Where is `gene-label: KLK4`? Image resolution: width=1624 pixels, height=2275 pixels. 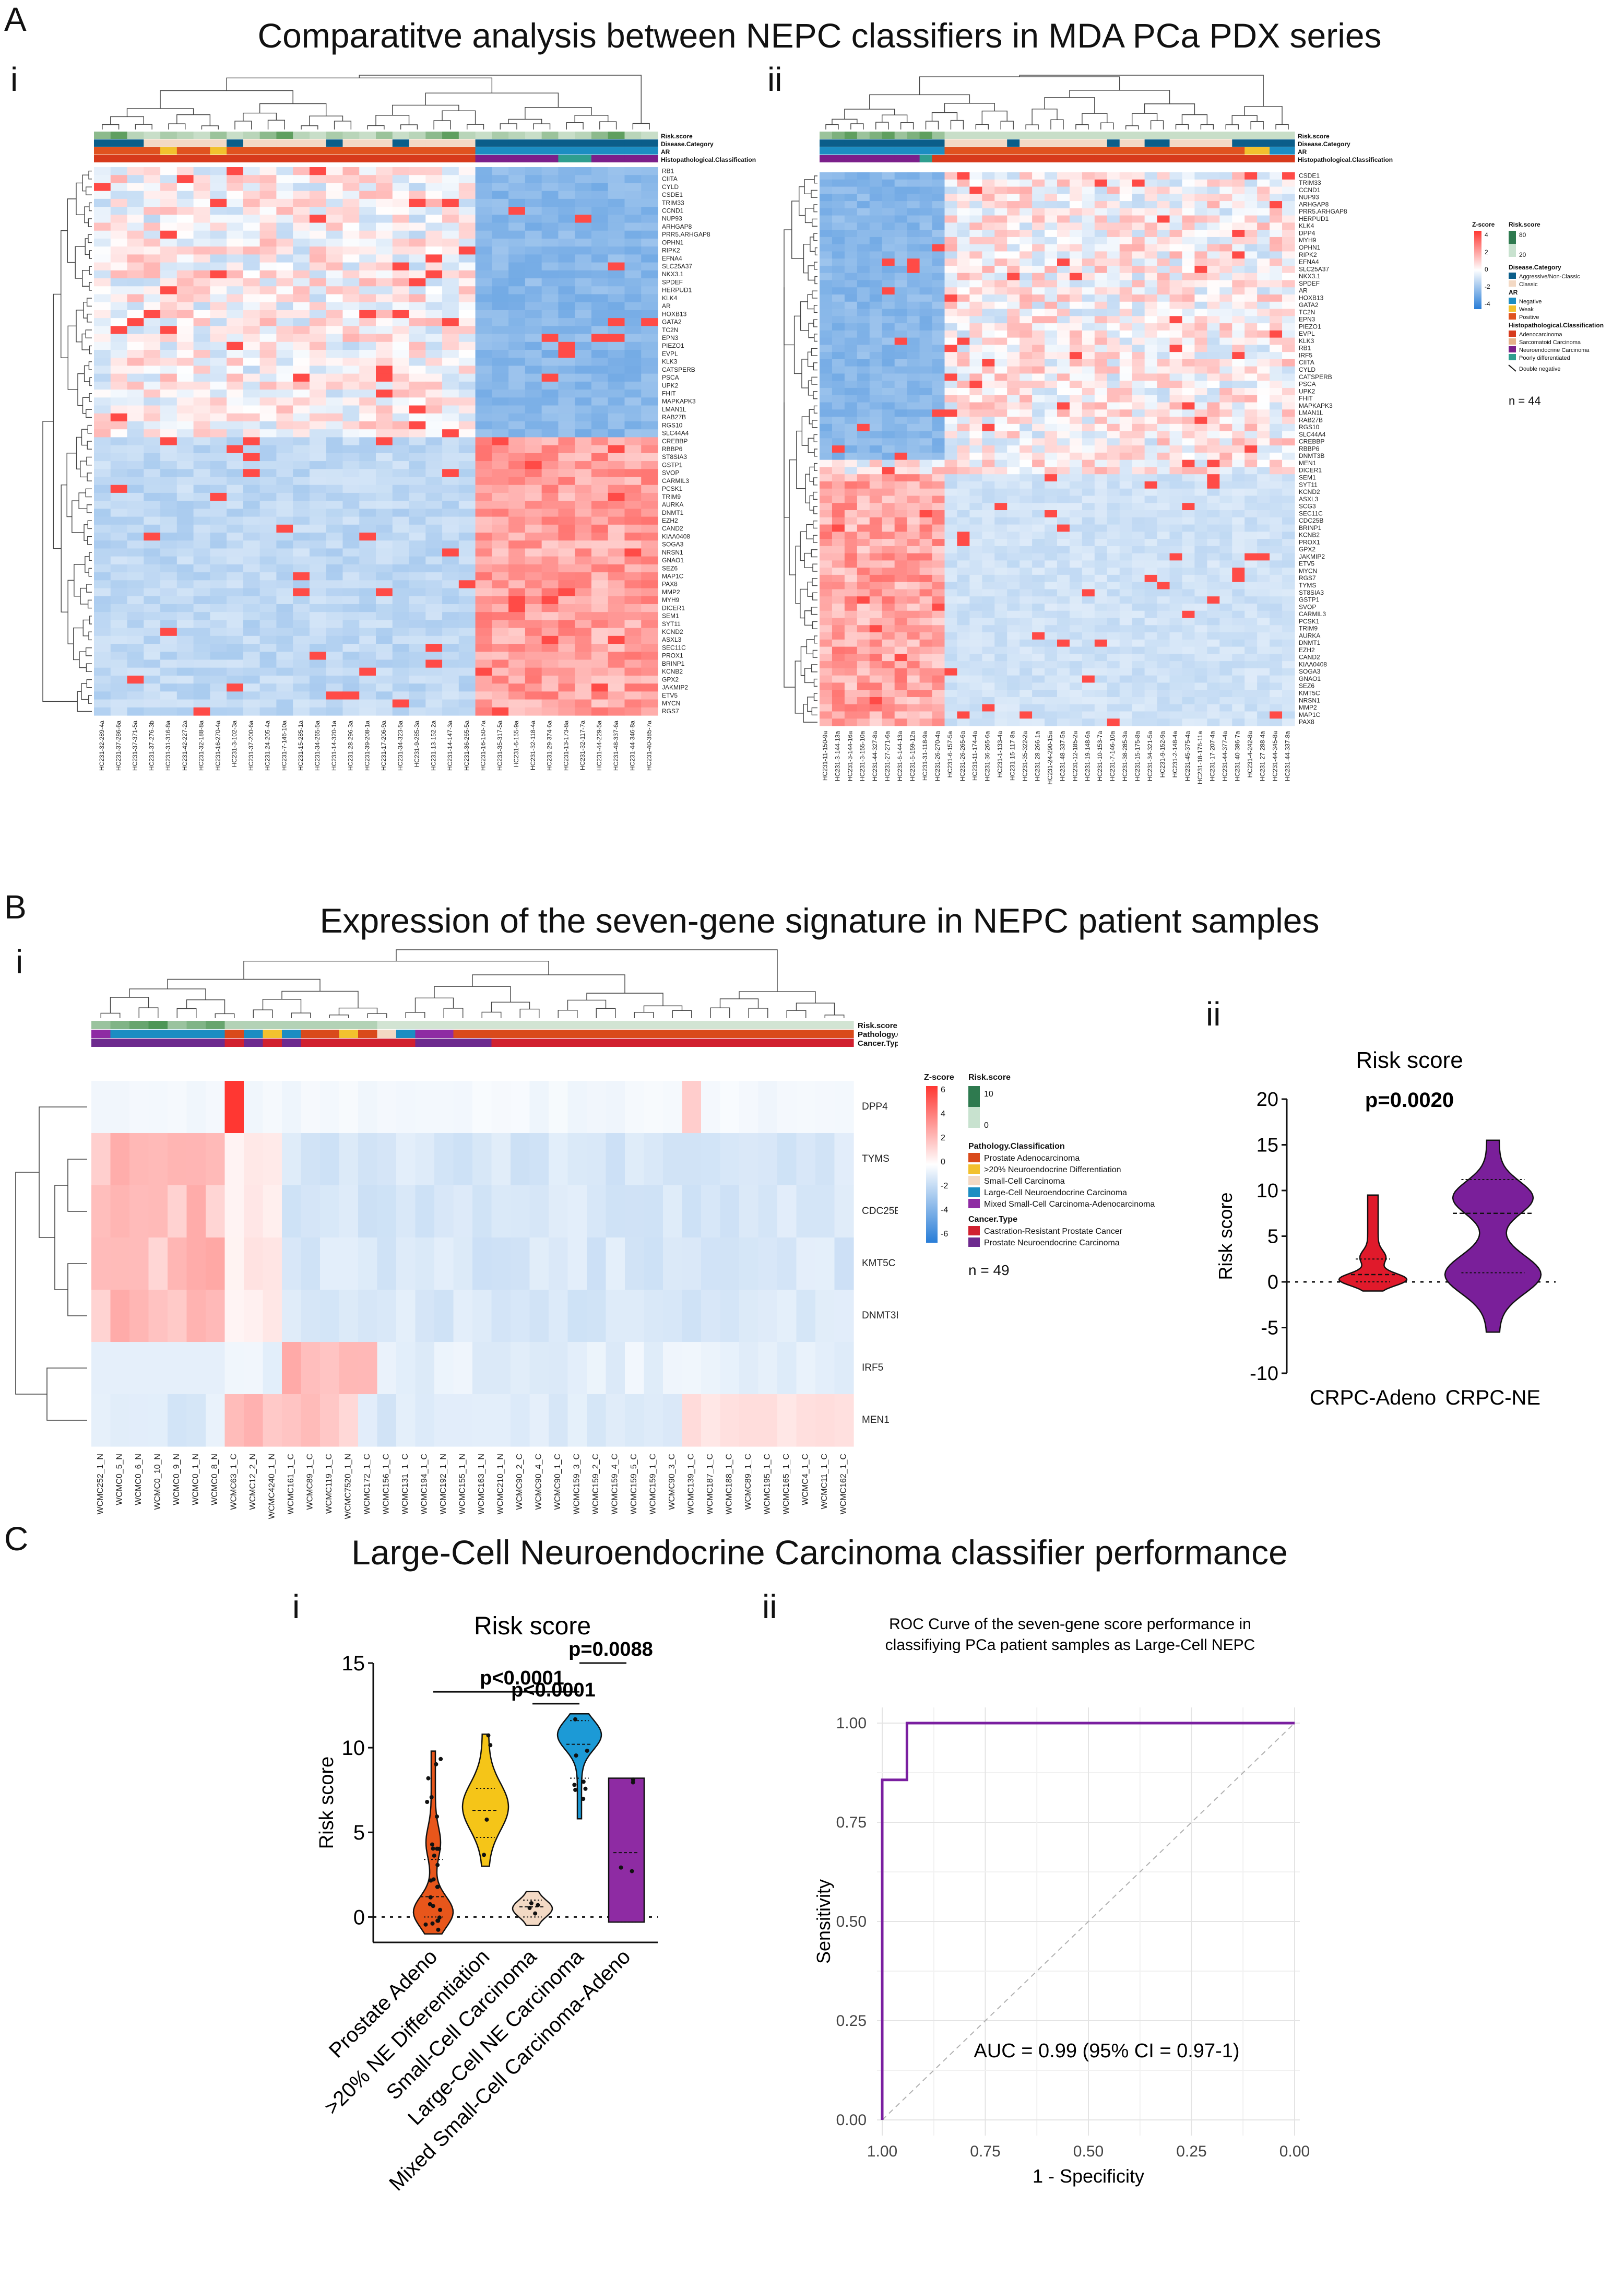 gene-label: KLK4 is located at coordinates (670, 298).